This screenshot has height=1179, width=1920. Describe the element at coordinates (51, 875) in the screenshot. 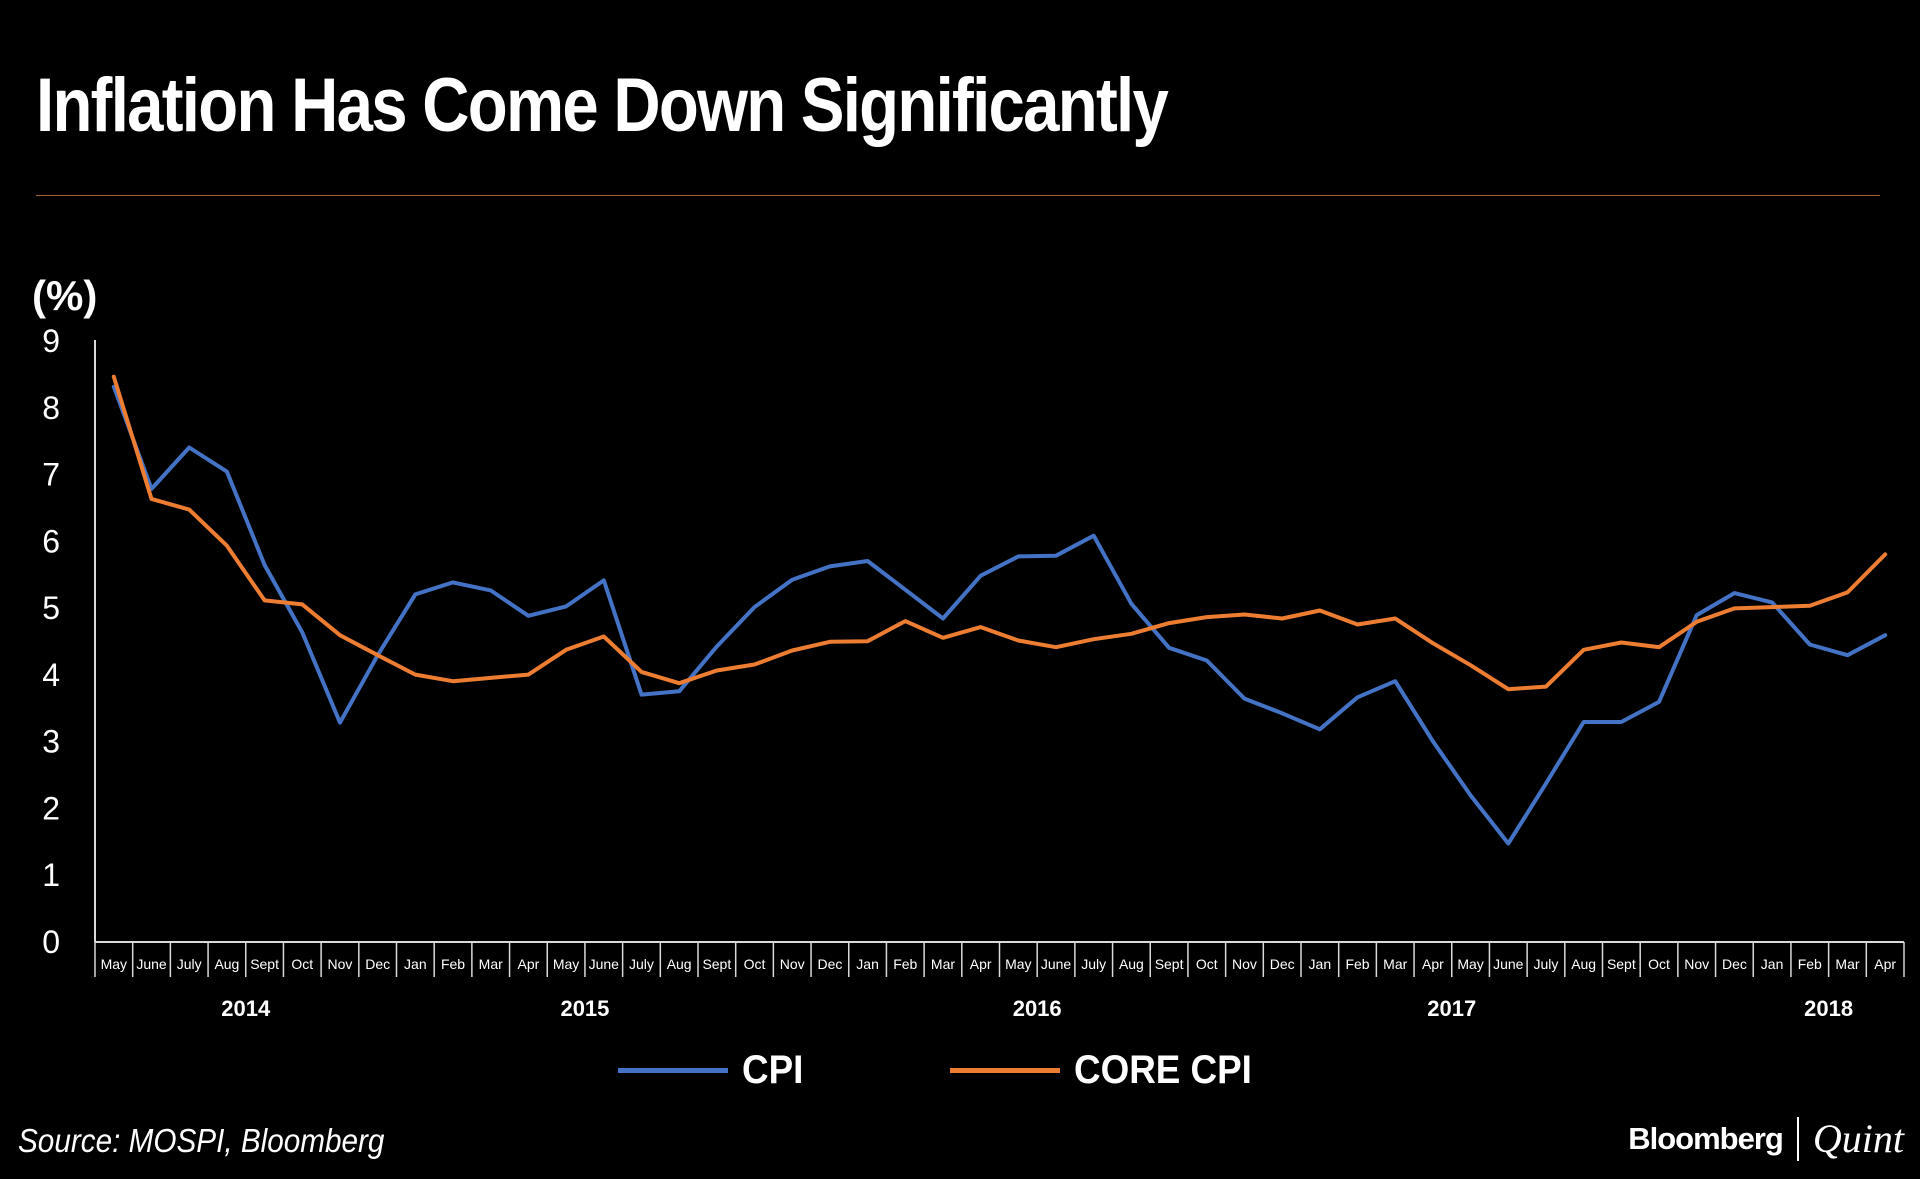

I see `y-tick-label: 1` at that location.